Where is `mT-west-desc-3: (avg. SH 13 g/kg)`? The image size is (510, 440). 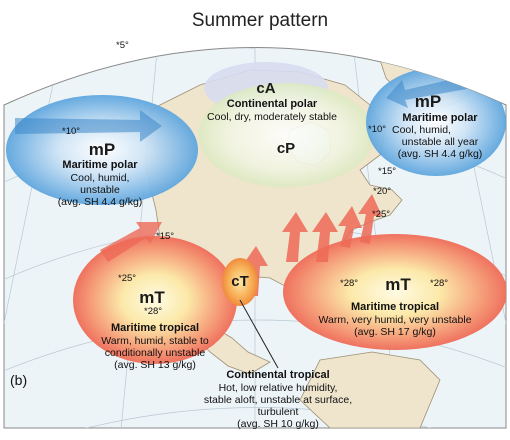 mT-west-desc-3: (avg. SH 13 g/kg) is located at coordinates (155, 365).